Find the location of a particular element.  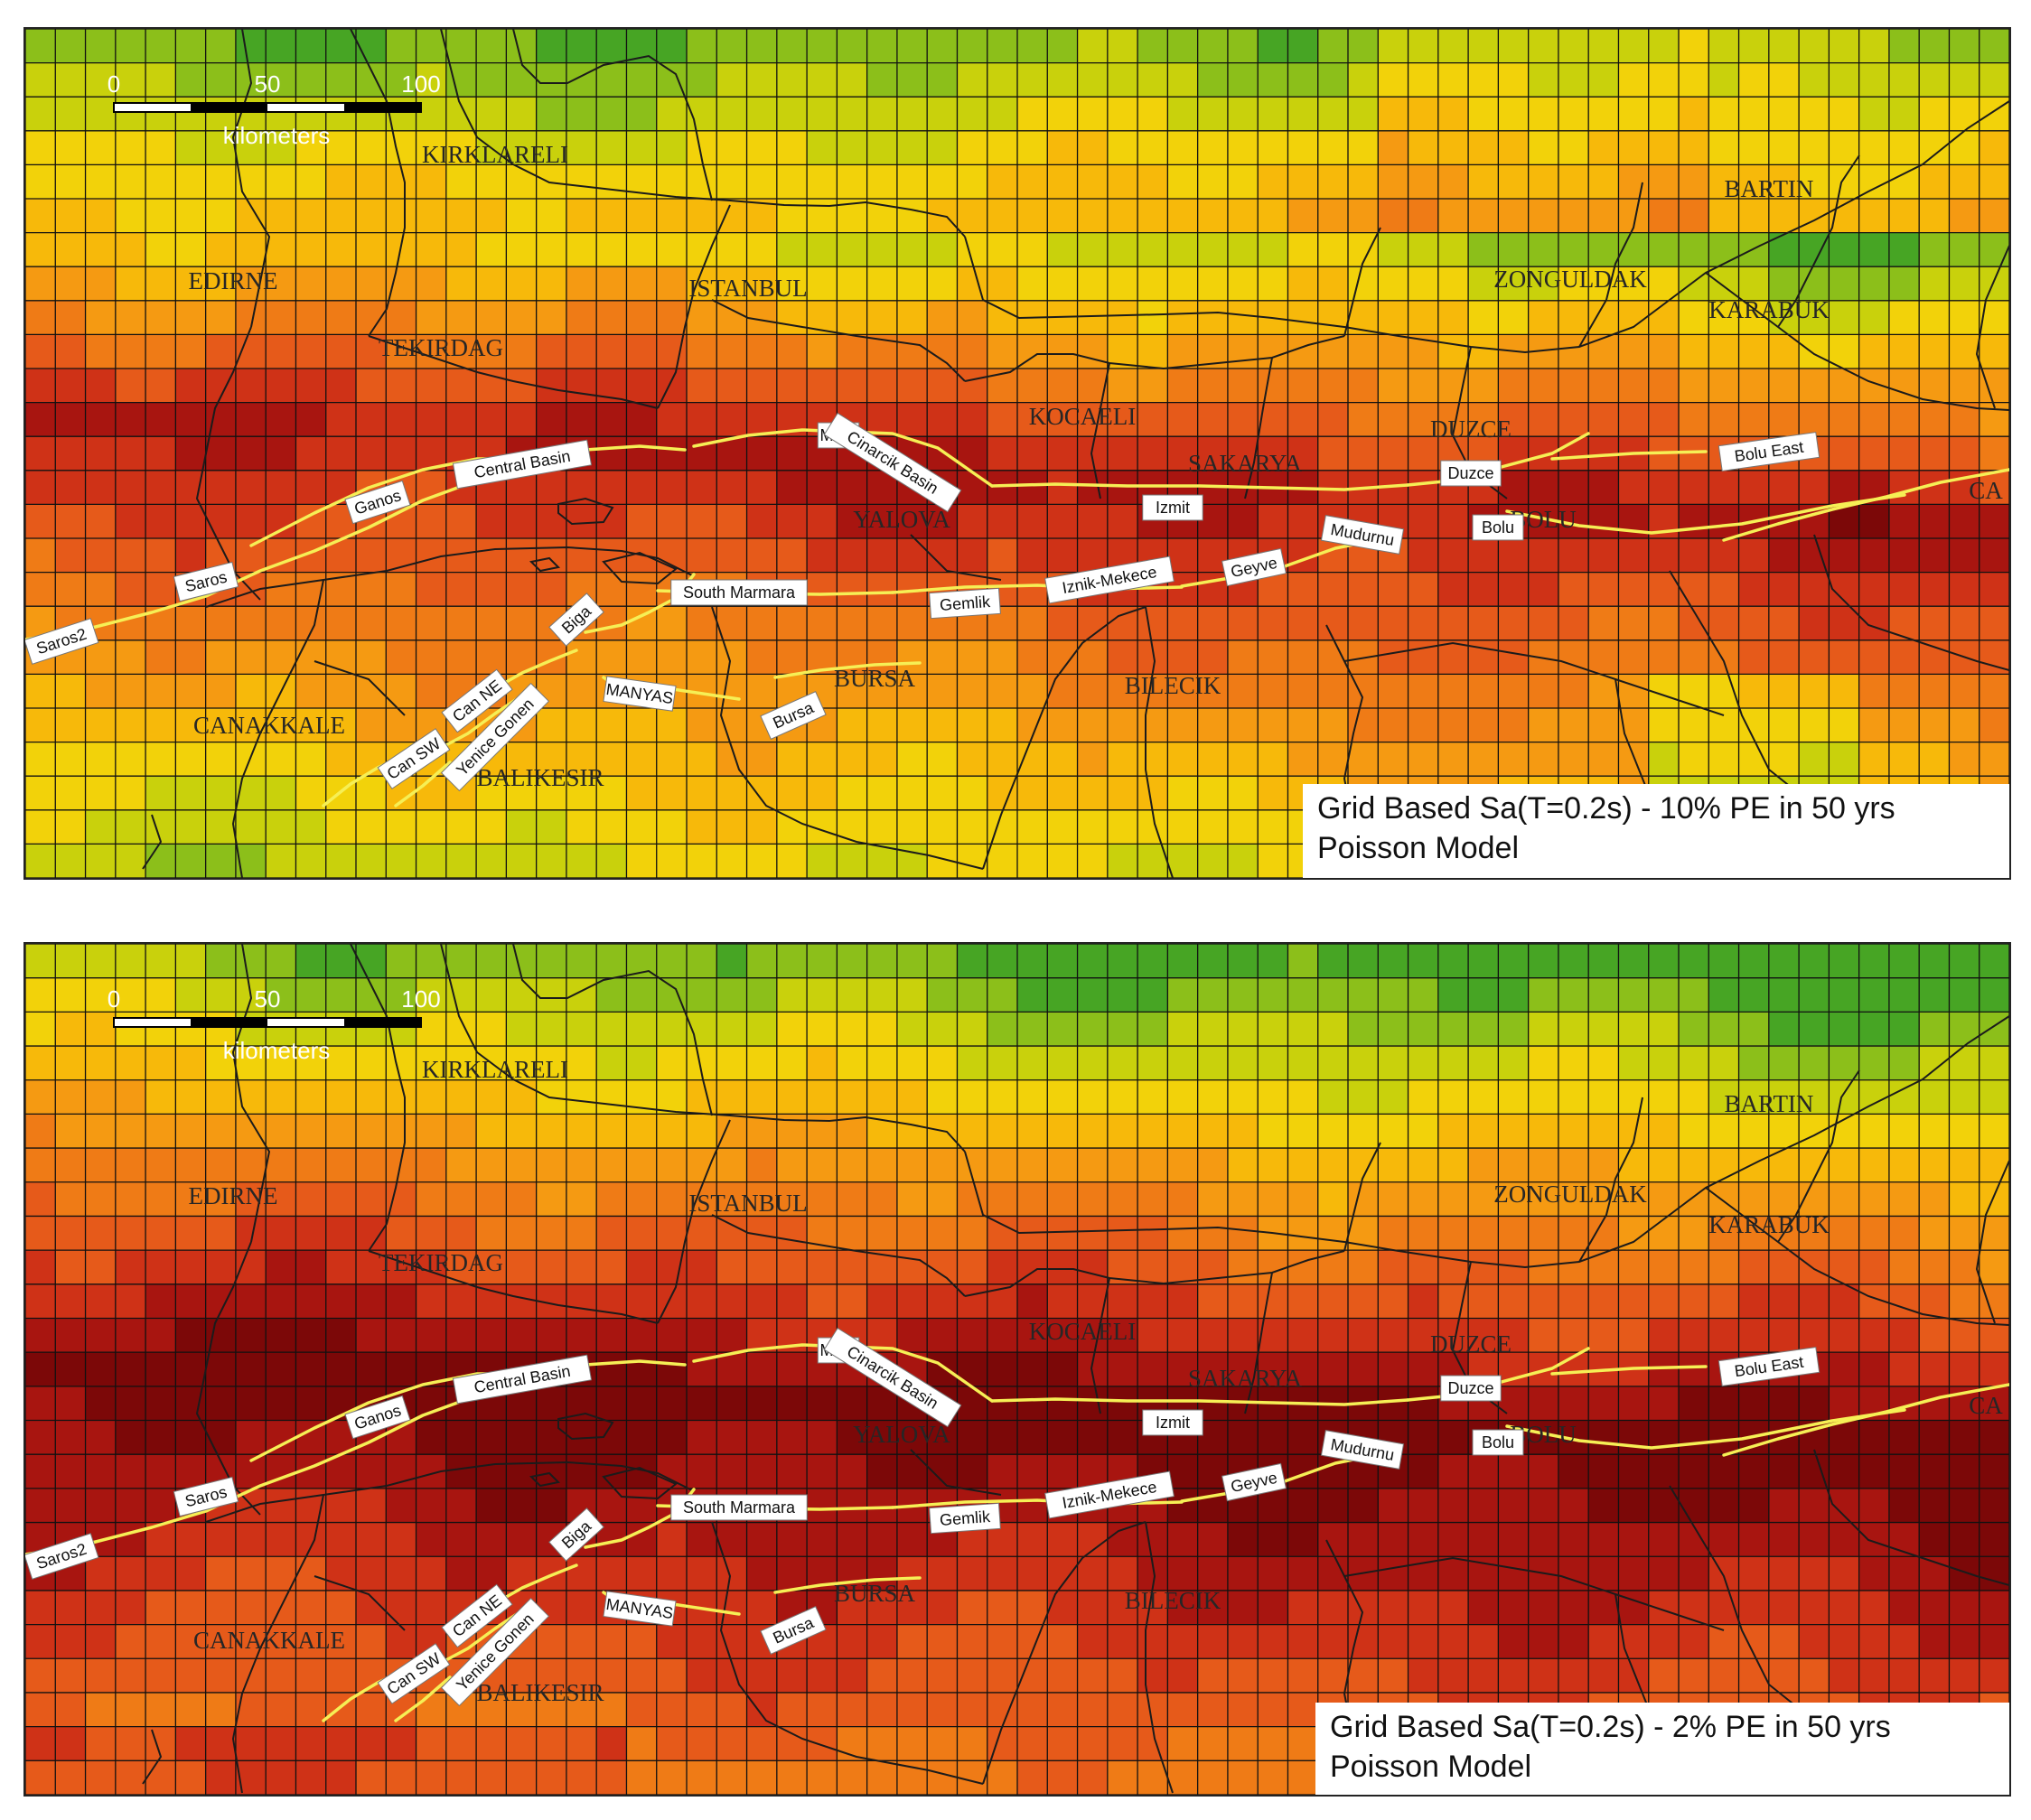

fault-trace is located at coordinates (423, 784).